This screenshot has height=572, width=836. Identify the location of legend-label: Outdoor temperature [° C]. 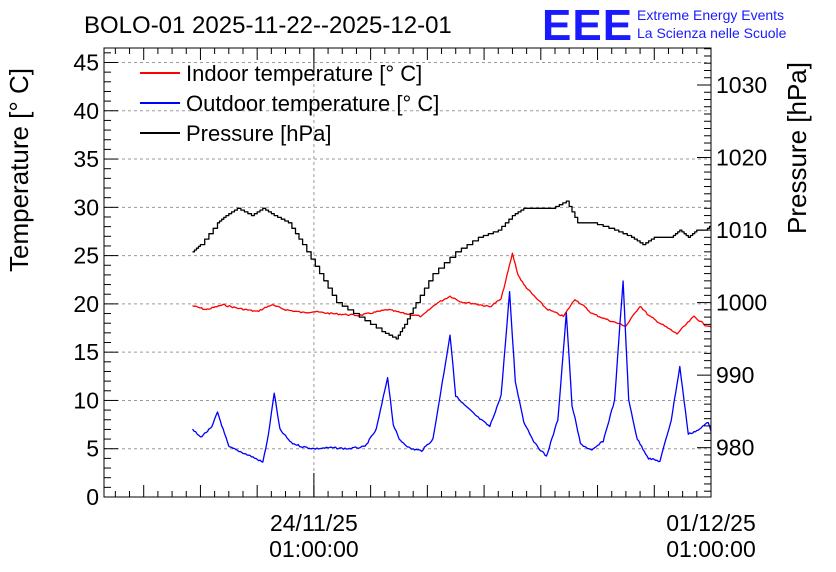
(312, 103).